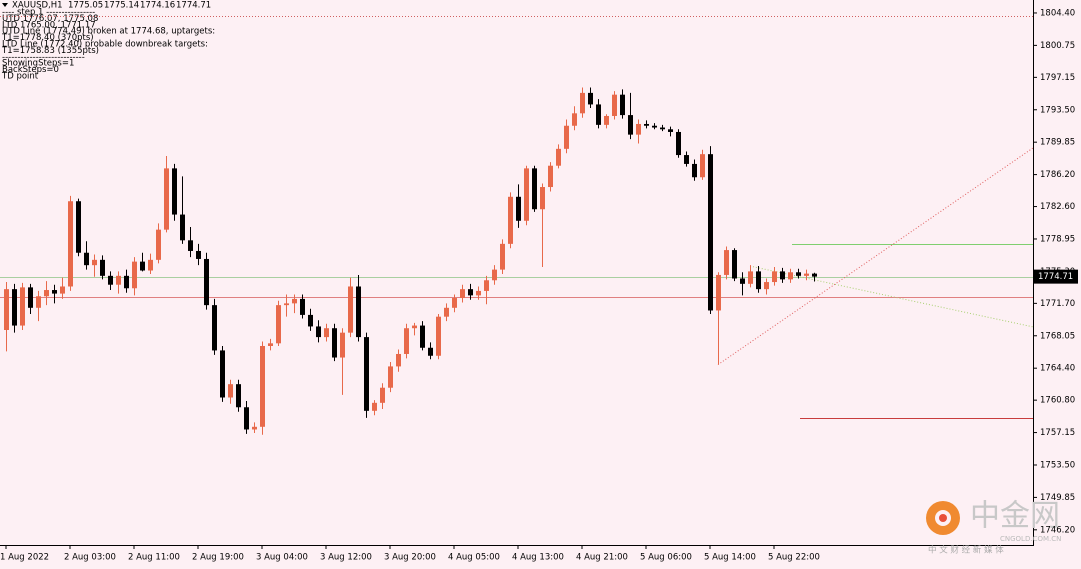 The image size is (1081, 569). What do you see at coordinates (1015, 516) in the screenshot?
I see `watermark-name: 中金网` at bounding box center [1015, 516].